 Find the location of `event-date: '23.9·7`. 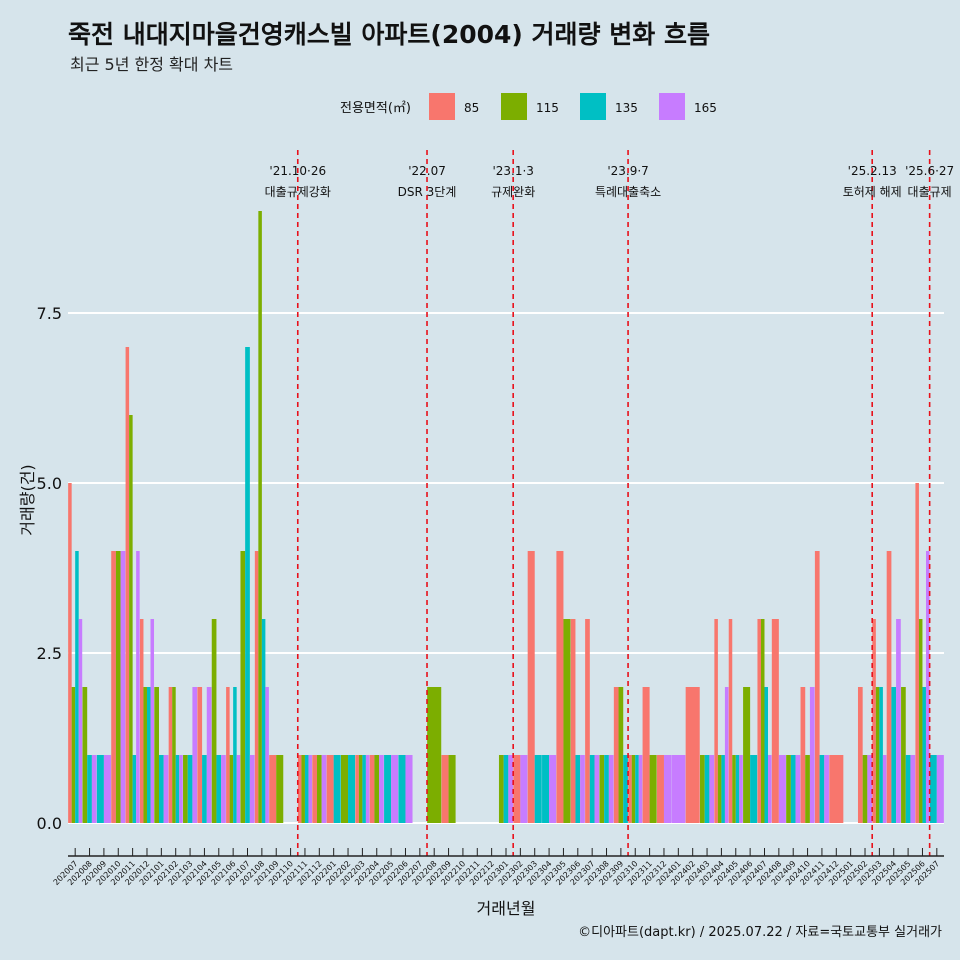

event-date: '23.9·7 is located at coordinates (627, 171).